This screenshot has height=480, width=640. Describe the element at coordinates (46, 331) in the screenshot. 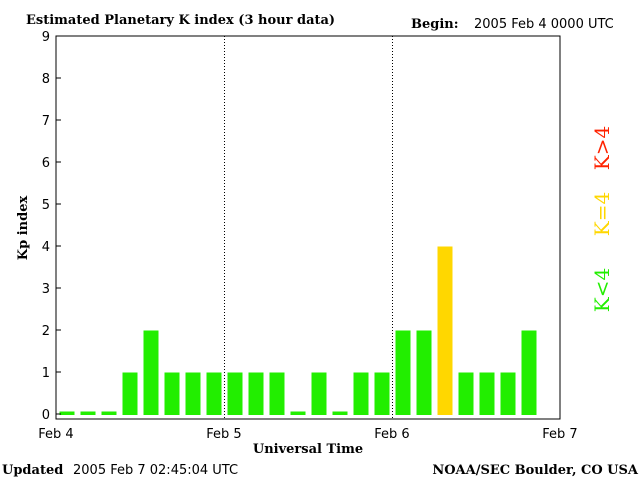

I see `y-tick-label: 2` at that location.